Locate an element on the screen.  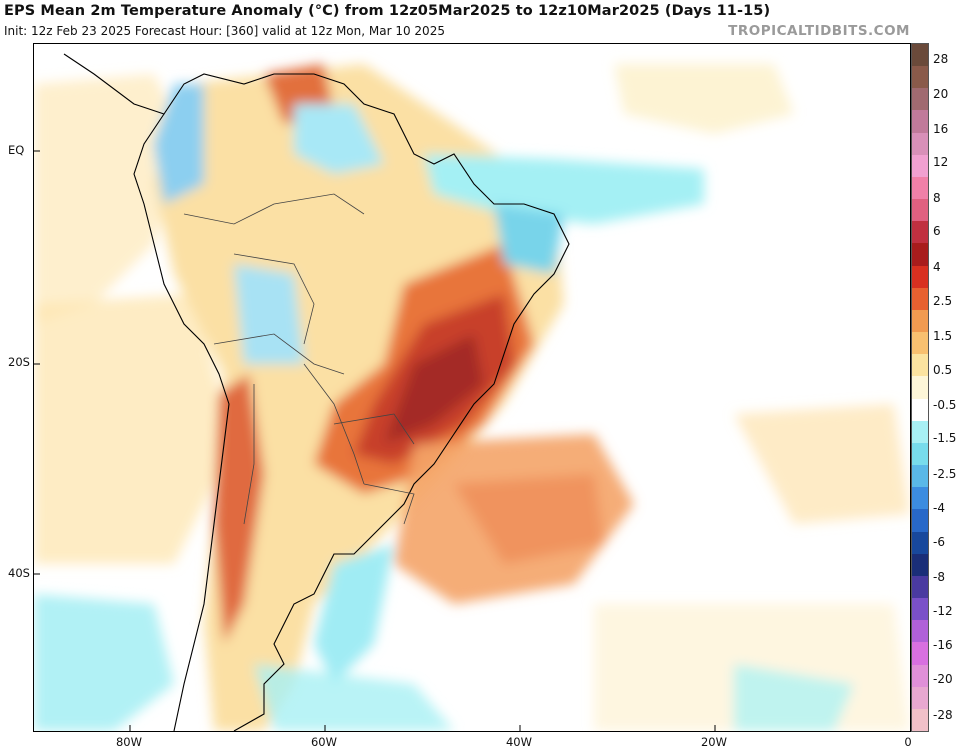
colorbar-tick-label: 1.5 is located at coordinates (943, 336).